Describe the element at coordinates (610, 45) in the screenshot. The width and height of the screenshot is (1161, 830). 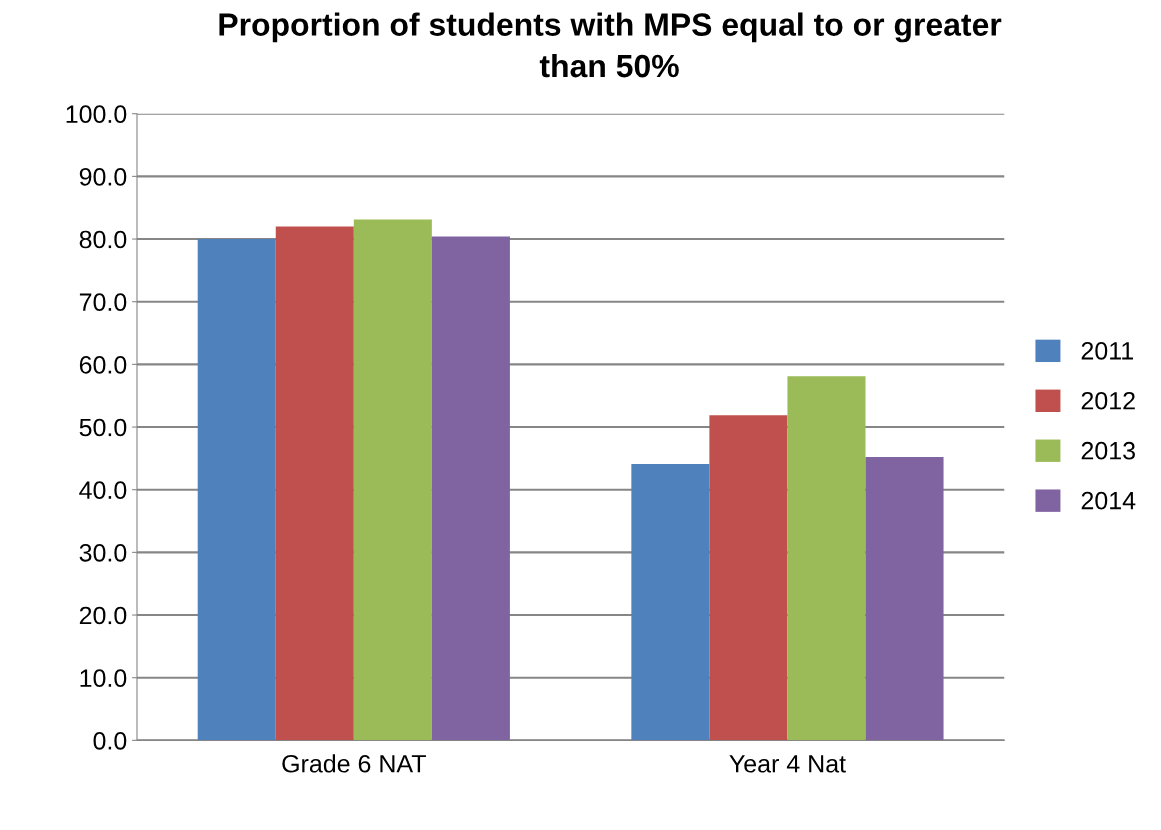
I see `chart-title: Proportion of students with MPS equal to or greater than 50%` at that location.